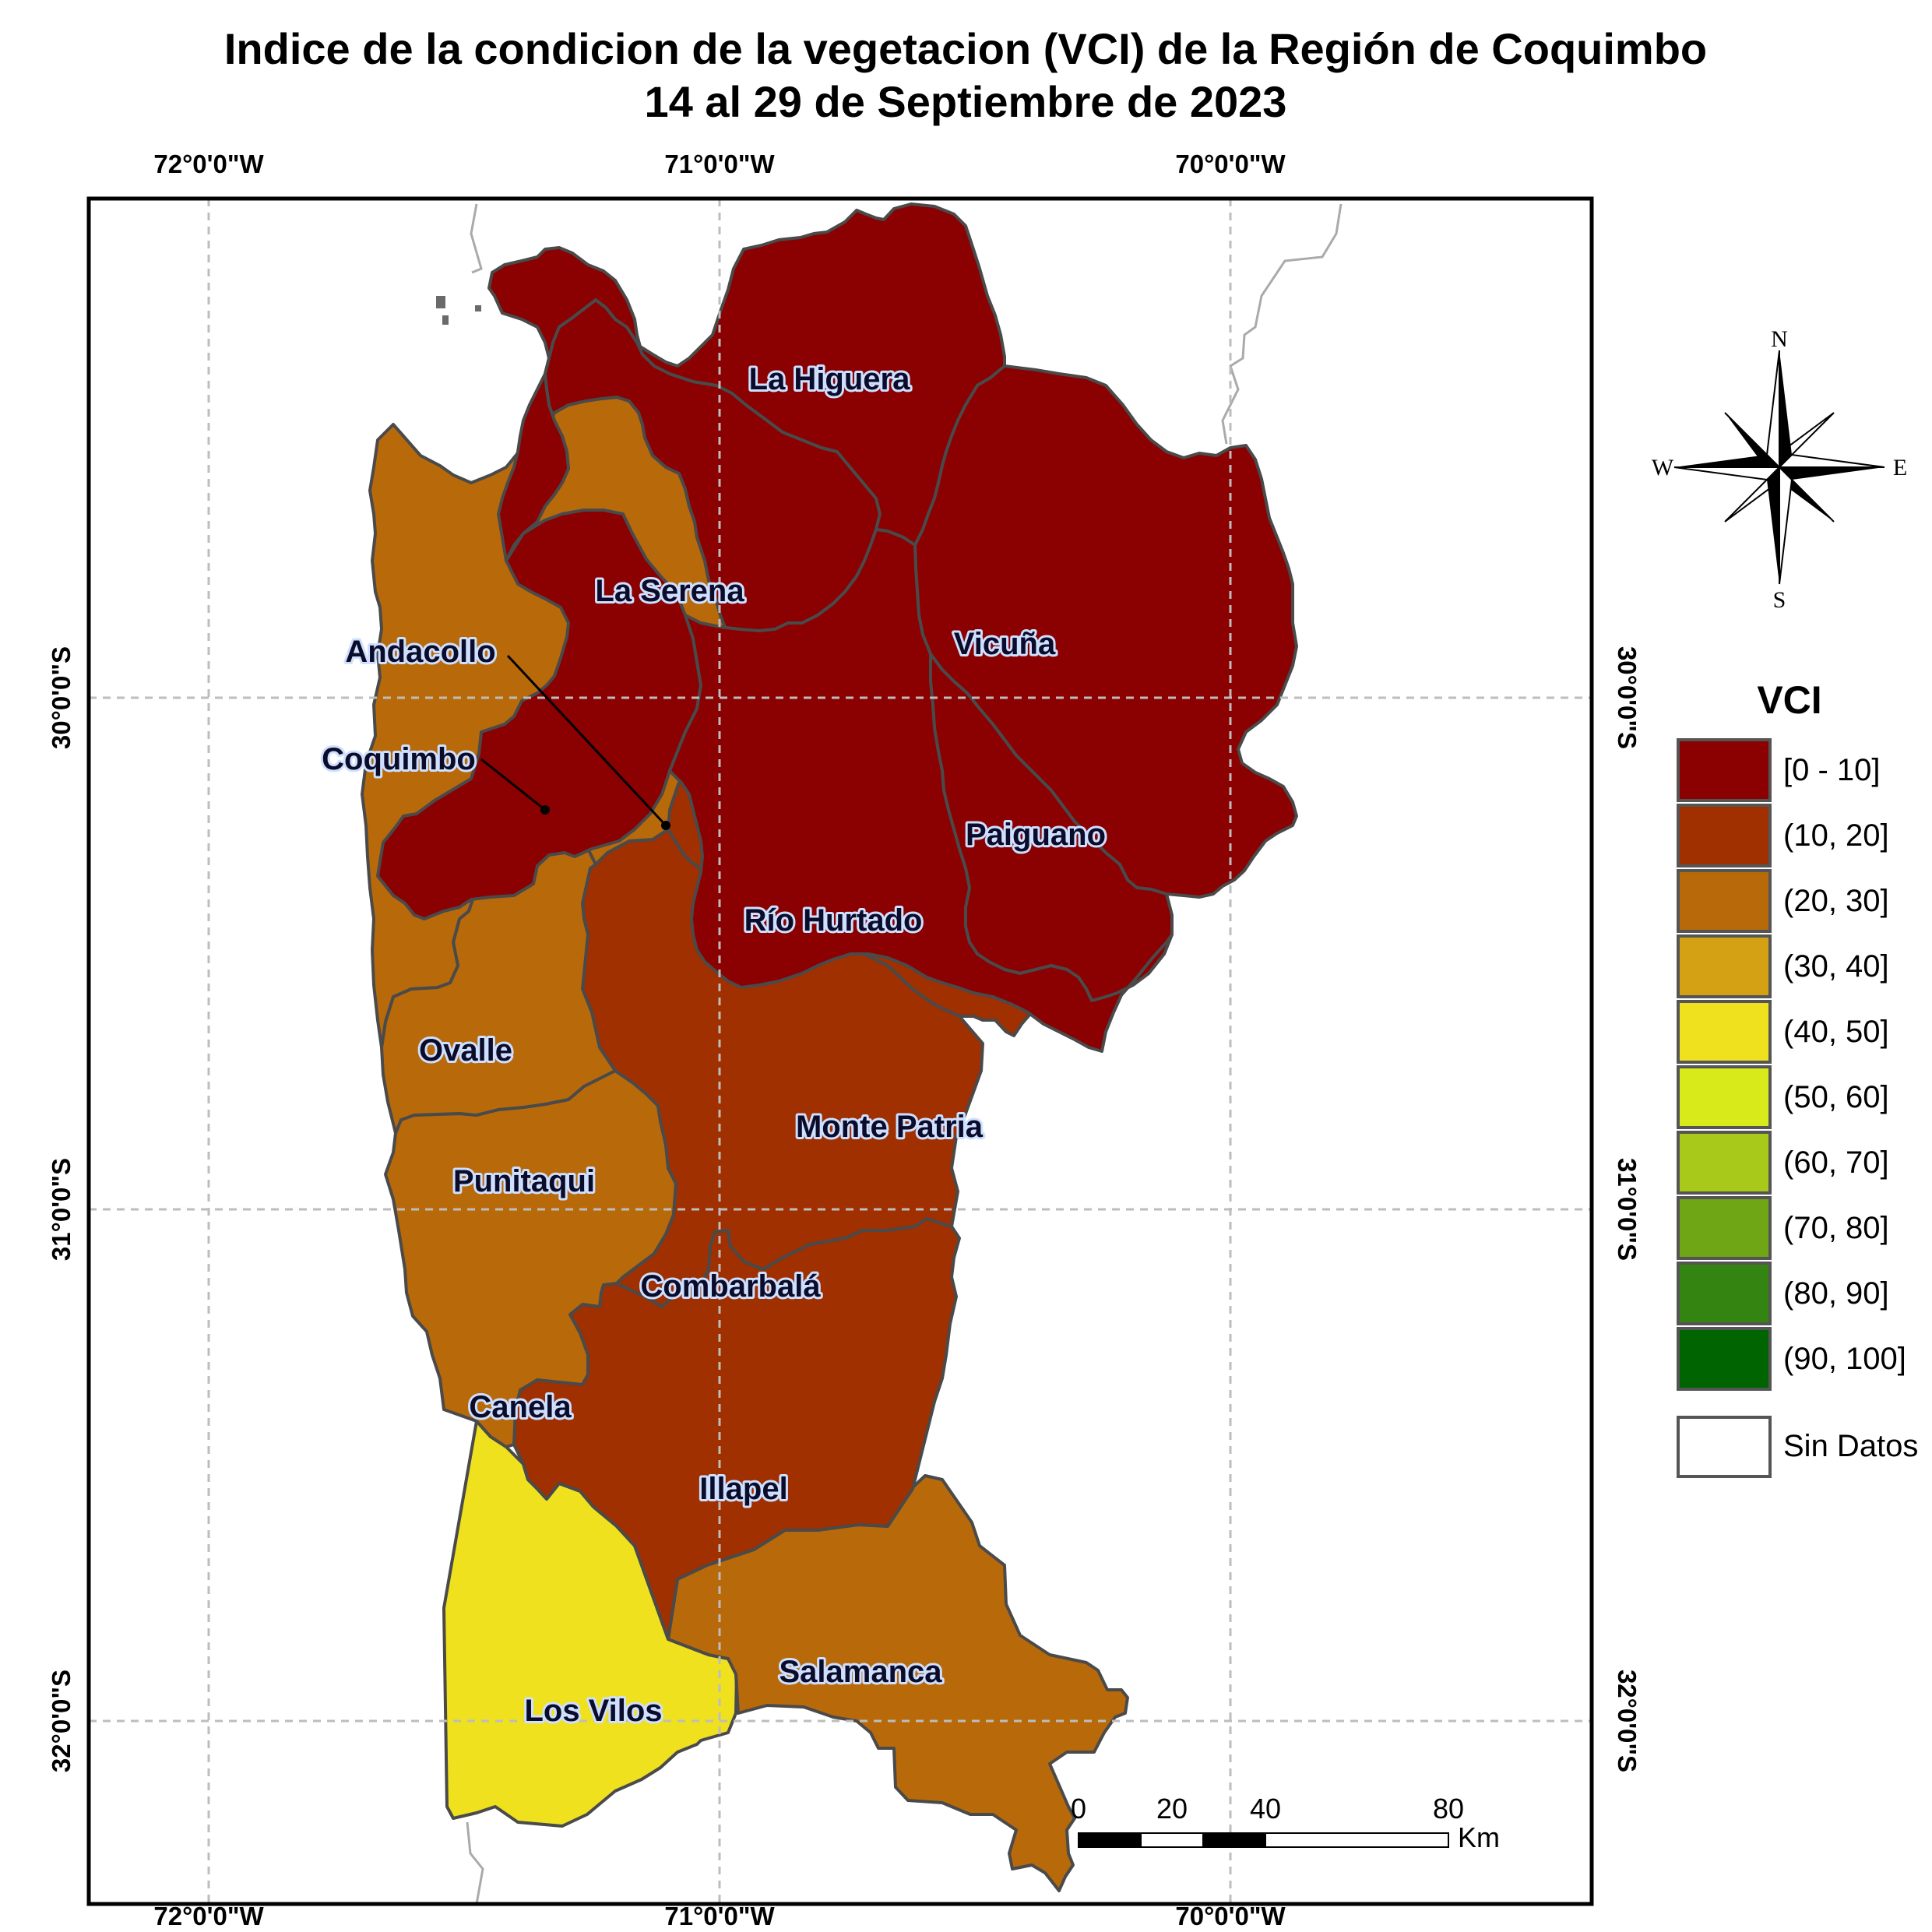 The height and width of the screenshot is (1932, 1932). What do you see at coordinates (1627, 697) in the screenshot?
I see `lat-label-right-30: 30°0'0"S` at bounding box center [1627, 697].